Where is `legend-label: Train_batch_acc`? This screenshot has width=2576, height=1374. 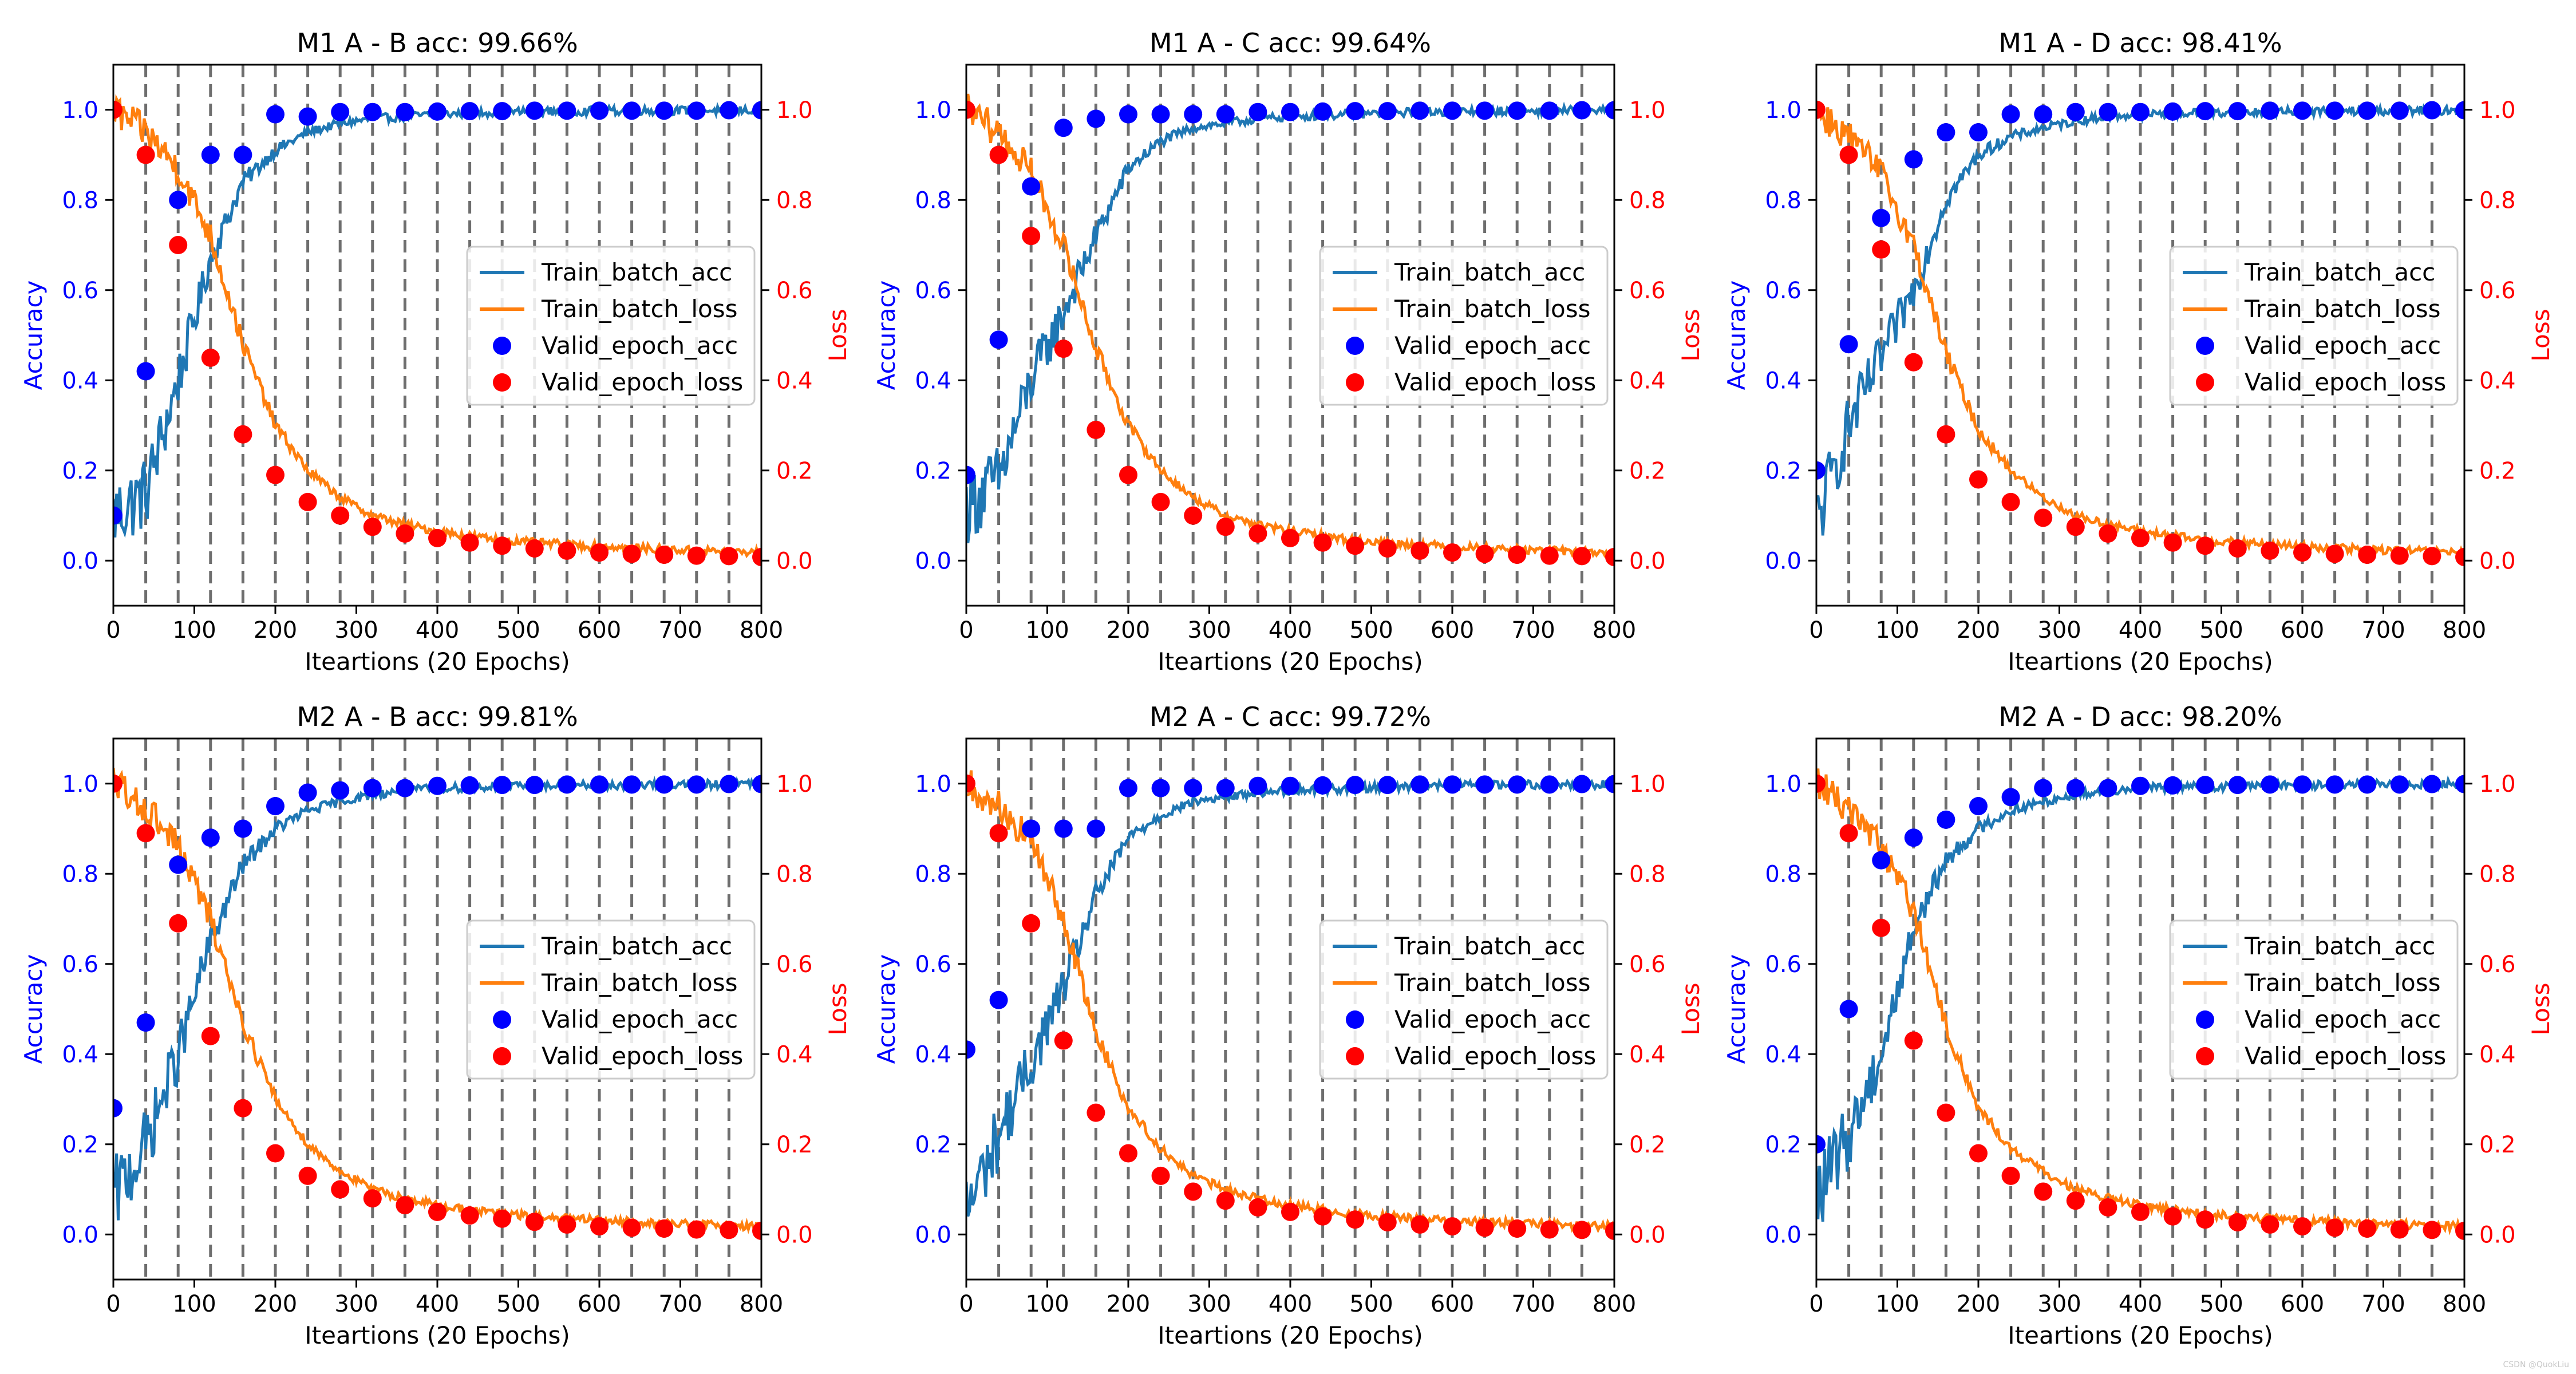 legend-label: Train_batch_acc is located at coordinates (2339, 946).